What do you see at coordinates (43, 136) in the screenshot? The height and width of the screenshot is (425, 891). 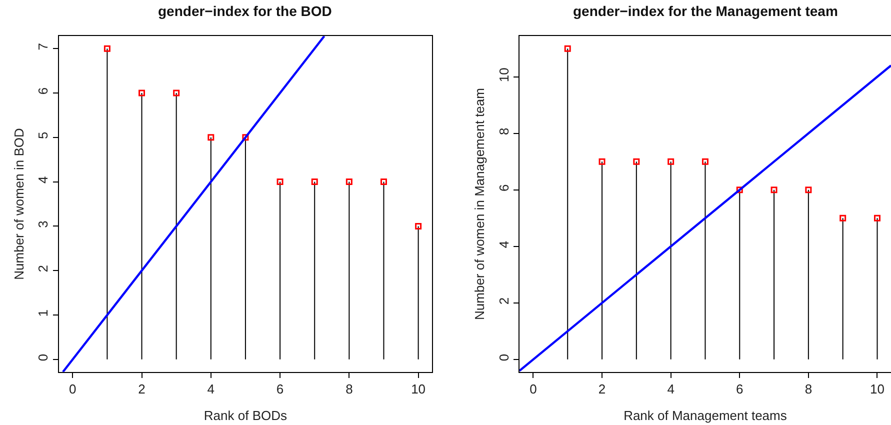 I see `y-tick-label: 5` at bounding box center [43, 136].